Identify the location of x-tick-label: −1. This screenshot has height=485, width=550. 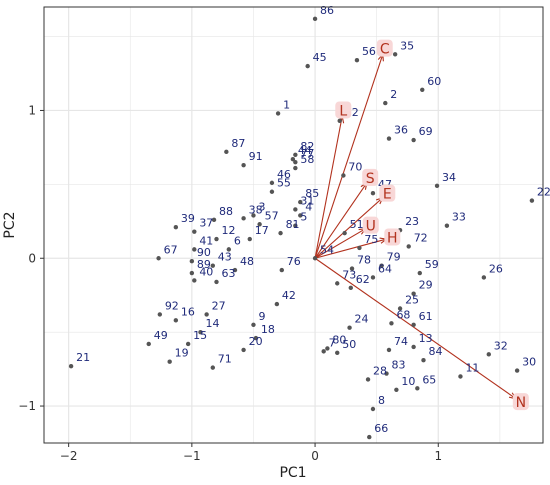
(192, 456).